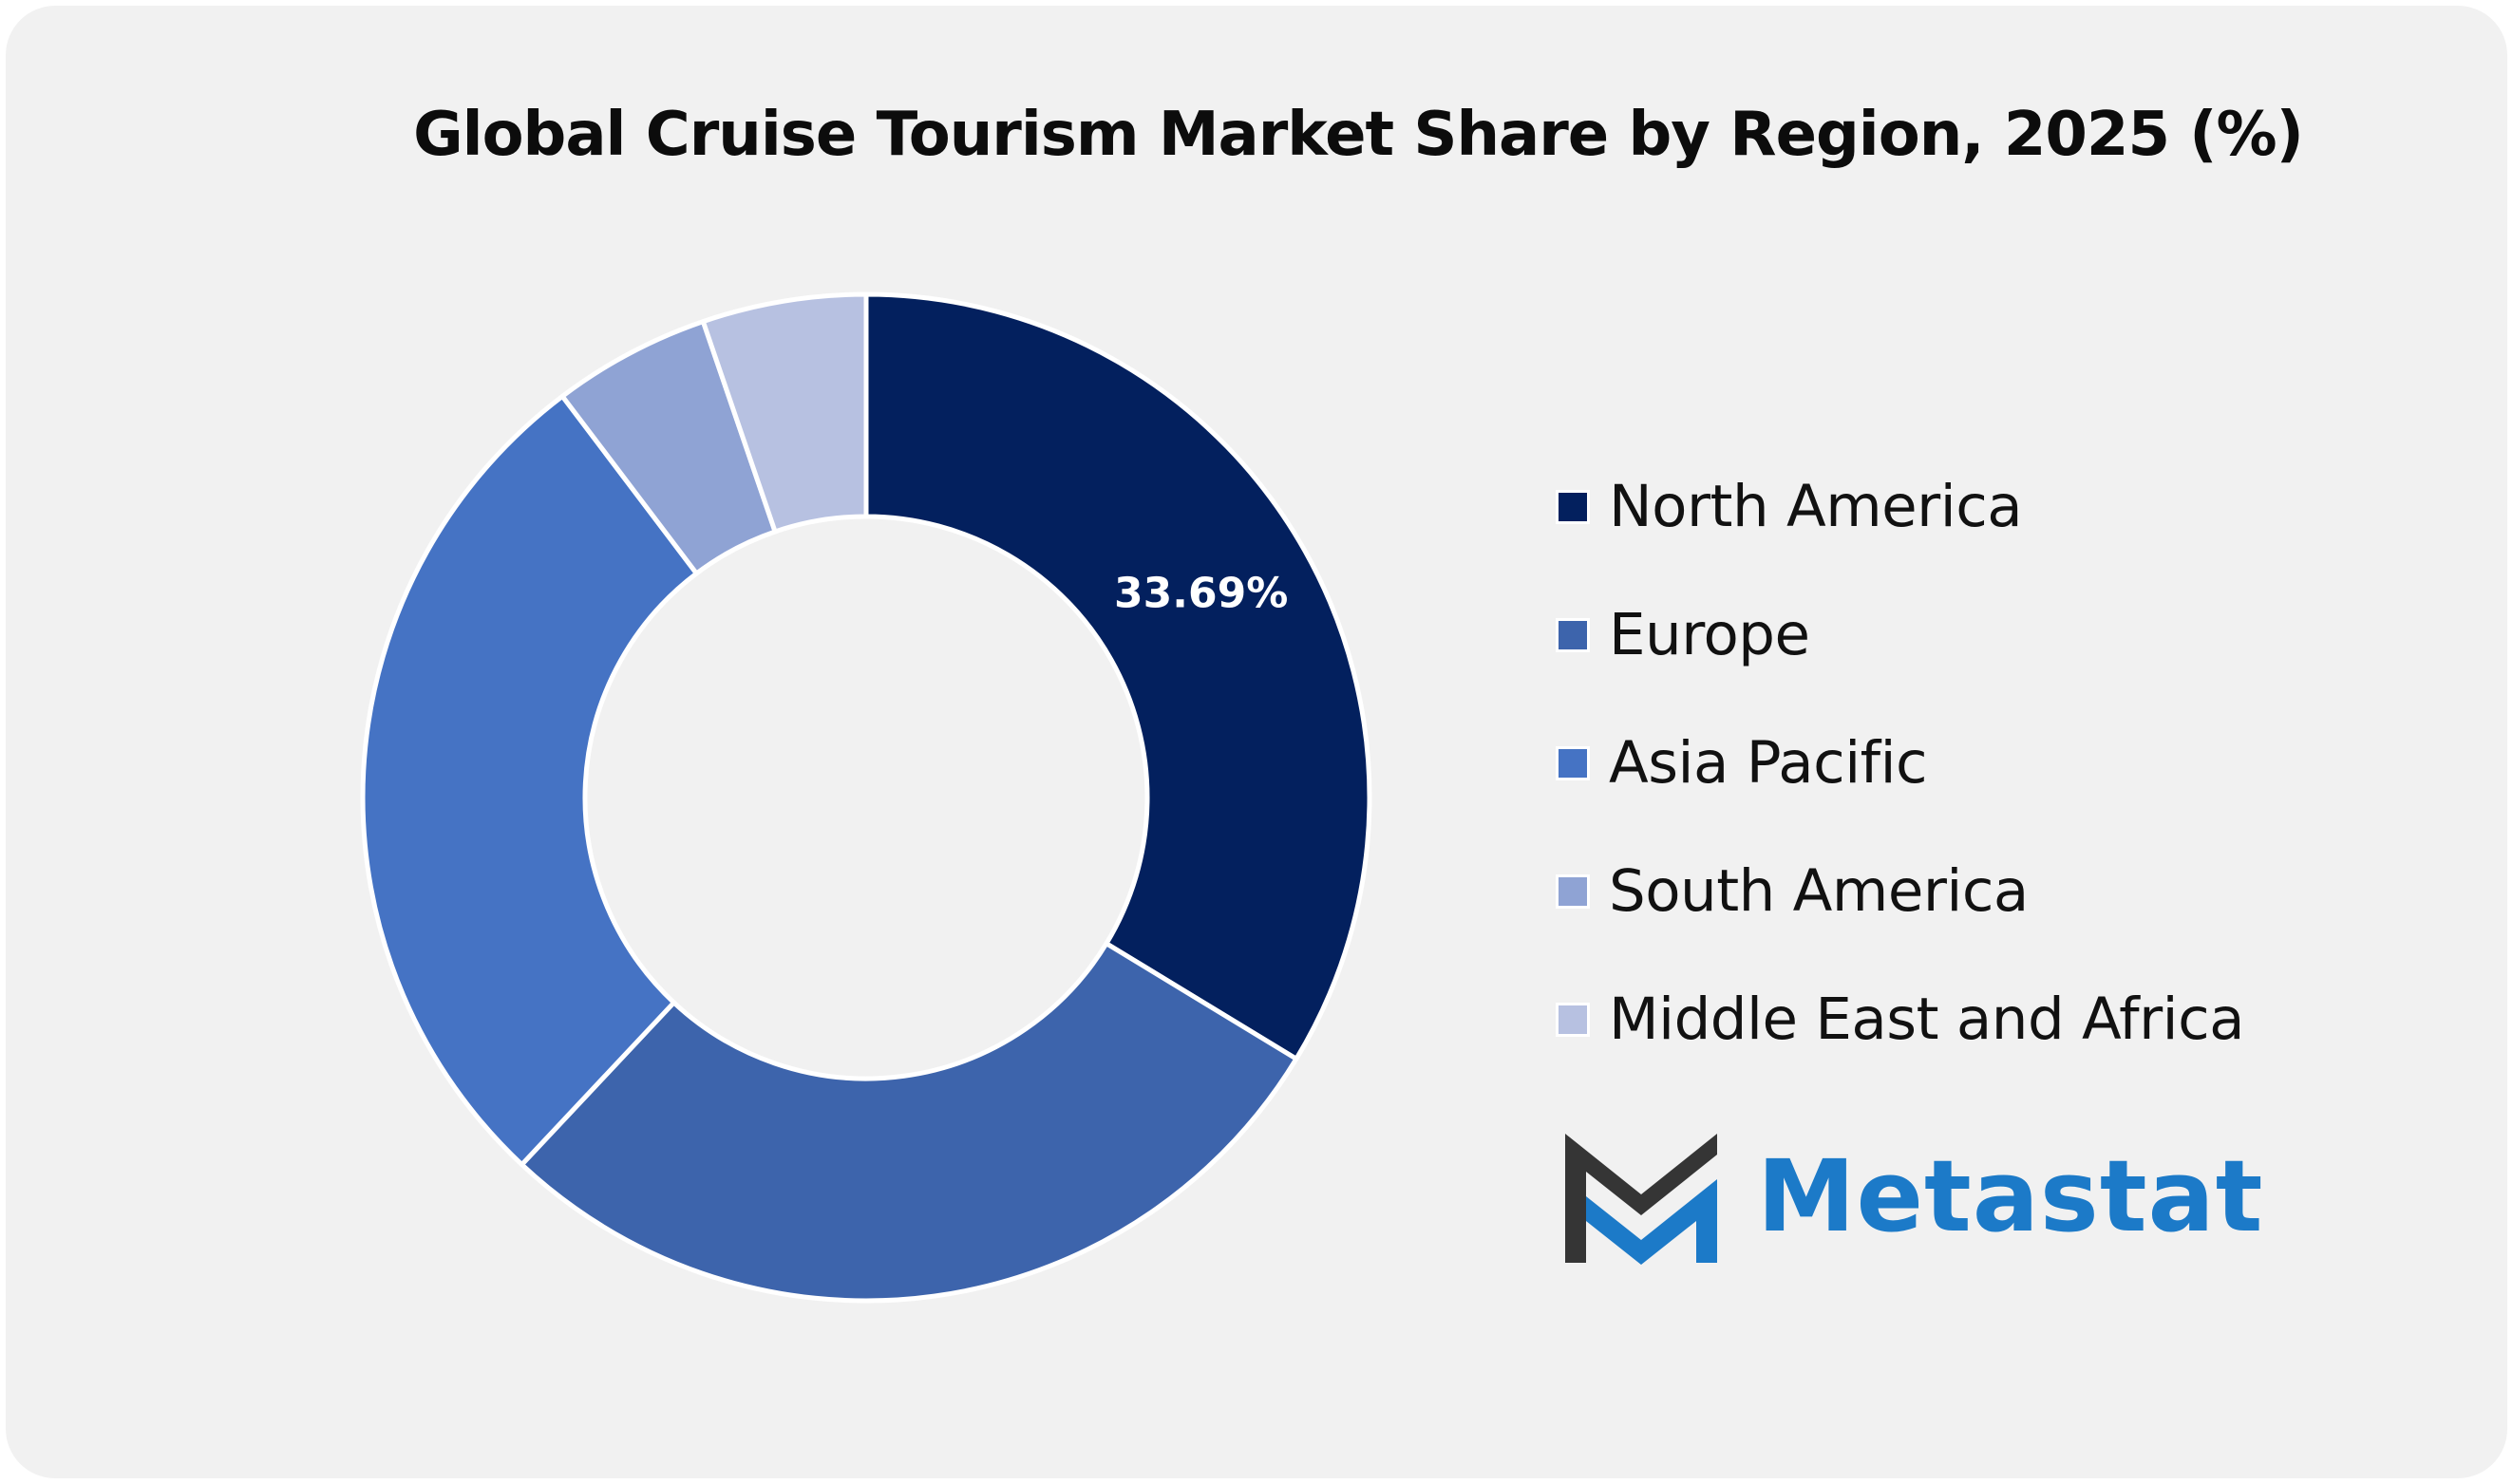  Describe the element at coordinates (1710, 634) in the screenshot. I see `legend-label-europe: Europe` at that location.